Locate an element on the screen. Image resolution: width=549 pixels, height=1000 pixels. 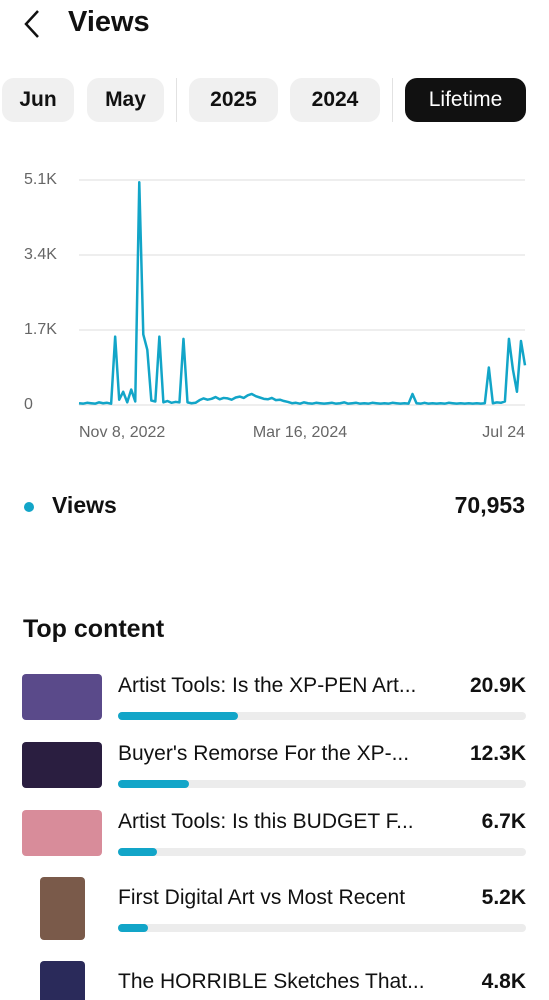
content-views: 5.2K is located at coordinates (503, 897).